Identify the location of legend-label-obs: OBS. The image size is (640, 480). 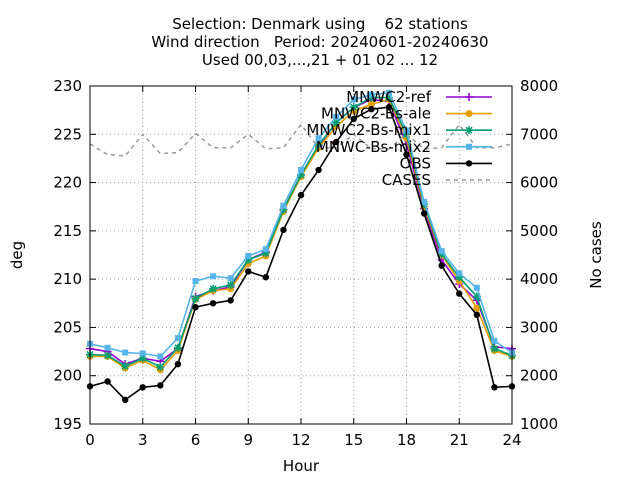
(415, 163).